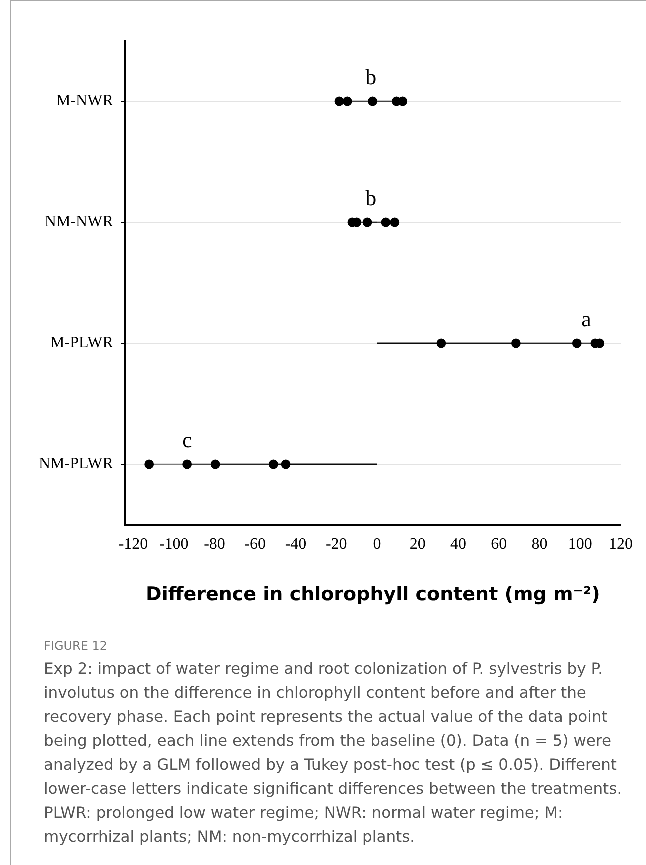  I want to click on x-tick-label: 0, so click(377, 544).